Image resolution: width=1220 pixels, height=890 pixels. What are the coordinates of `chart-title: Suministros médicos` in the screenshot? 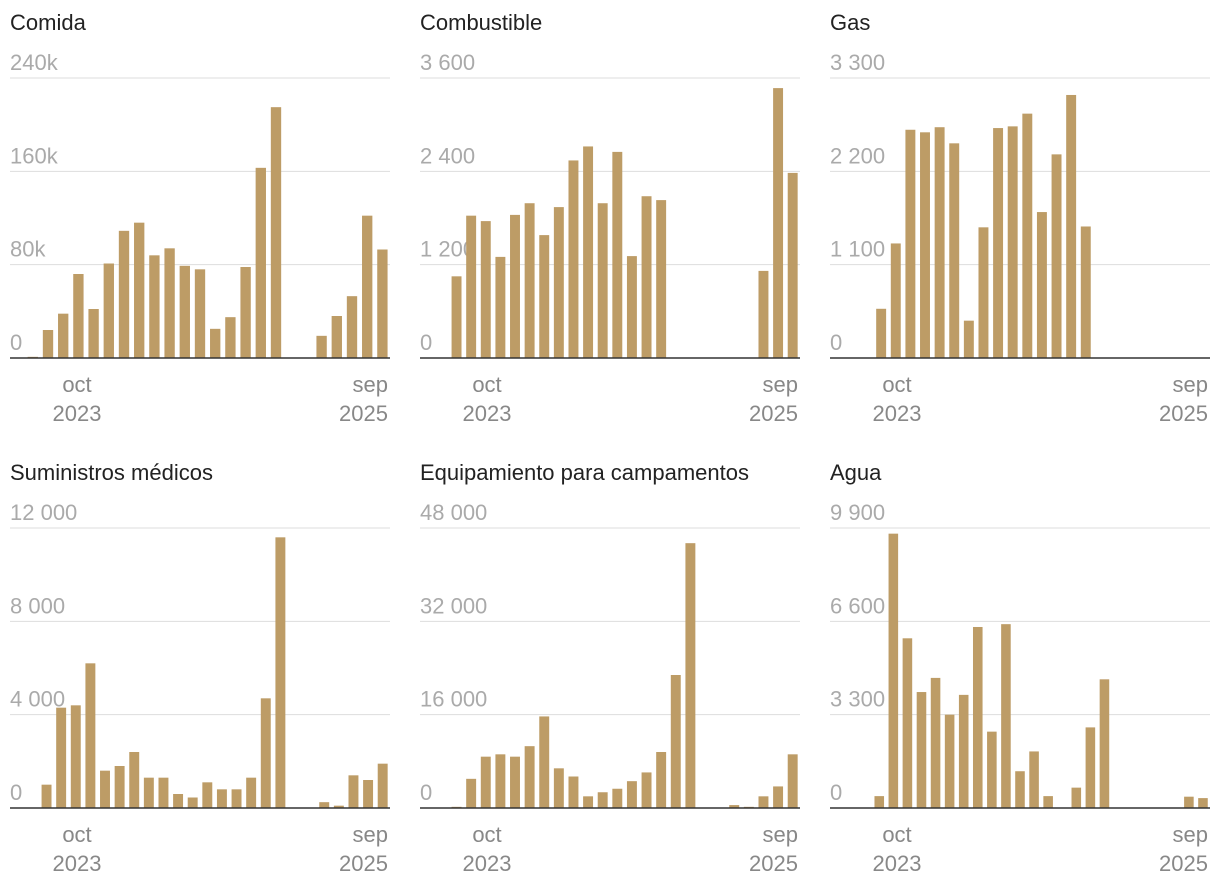 It's located at (111, 472).